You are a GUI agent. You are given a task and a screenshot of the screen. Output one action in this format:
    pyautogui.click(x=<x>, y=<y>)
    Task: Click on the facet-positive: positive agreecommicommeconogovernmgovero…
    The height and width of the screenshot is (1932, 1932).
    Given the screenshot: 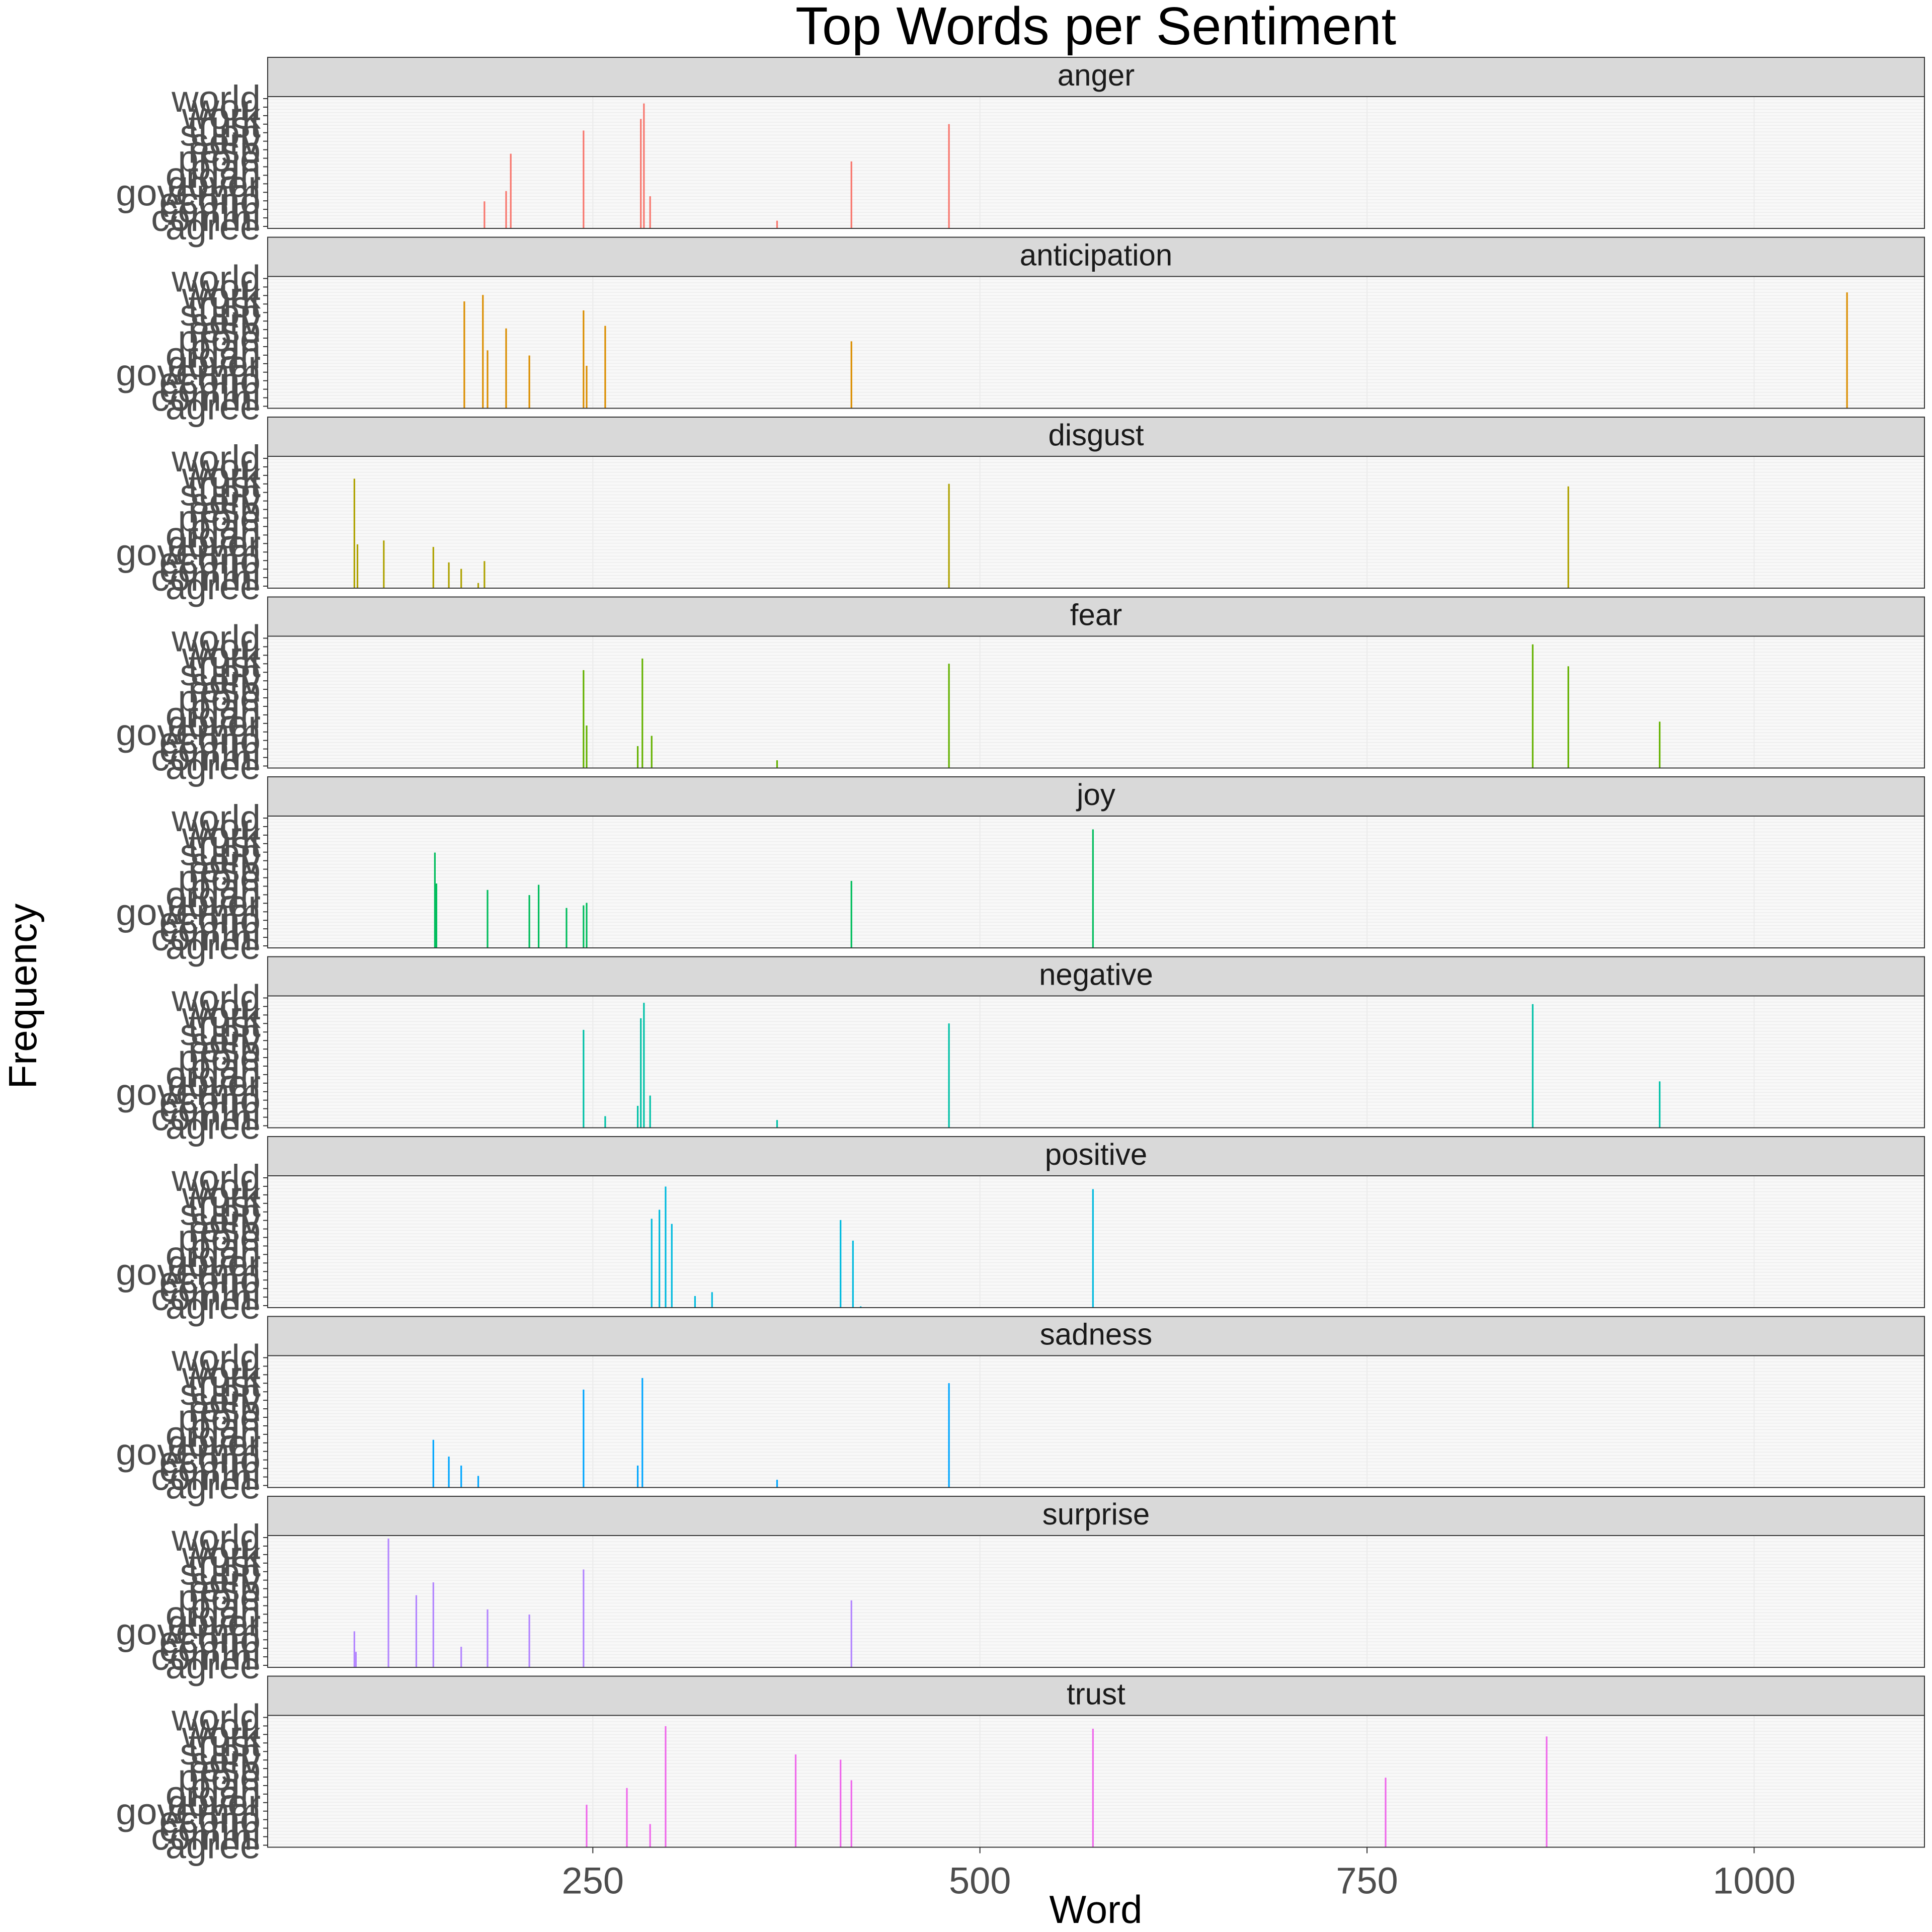 What is the action you would take?
    pyautogui.click(x=1020, y=1232)
    